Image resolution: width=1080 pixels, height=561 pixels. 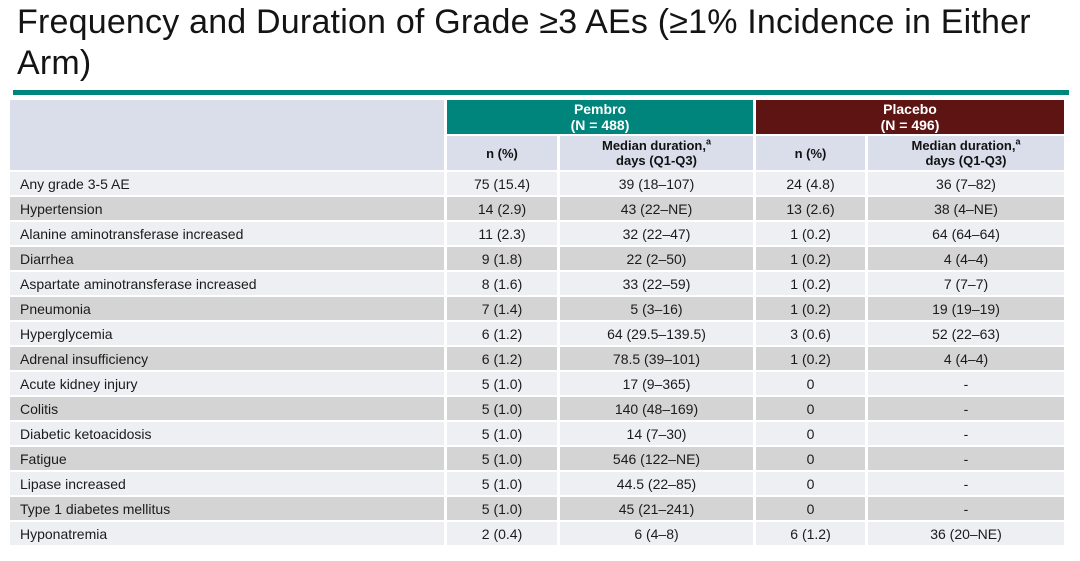 I want to click on pembro-n-cell: 8 (1.6), so click(x=502, y=283).